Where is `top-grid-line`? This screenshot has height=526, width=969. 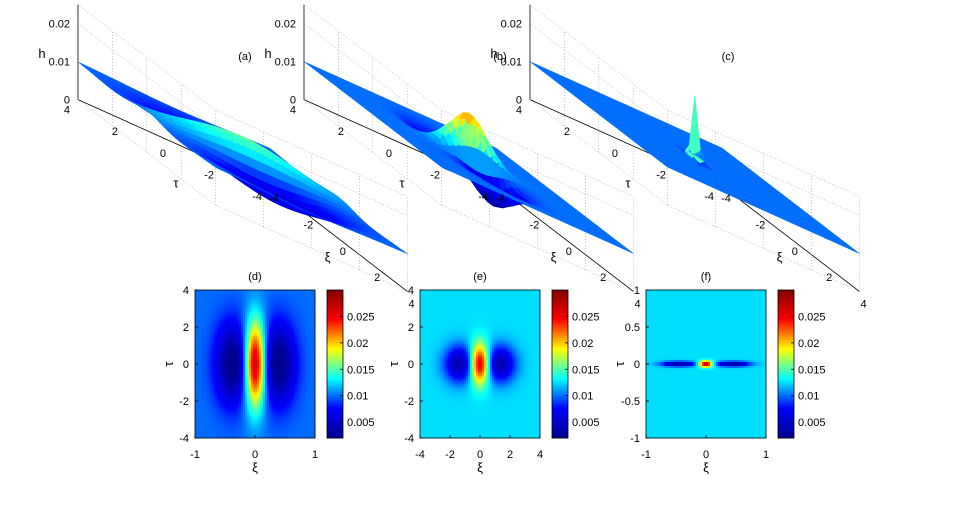 top-grid-line is located at coordinates (242, 100).